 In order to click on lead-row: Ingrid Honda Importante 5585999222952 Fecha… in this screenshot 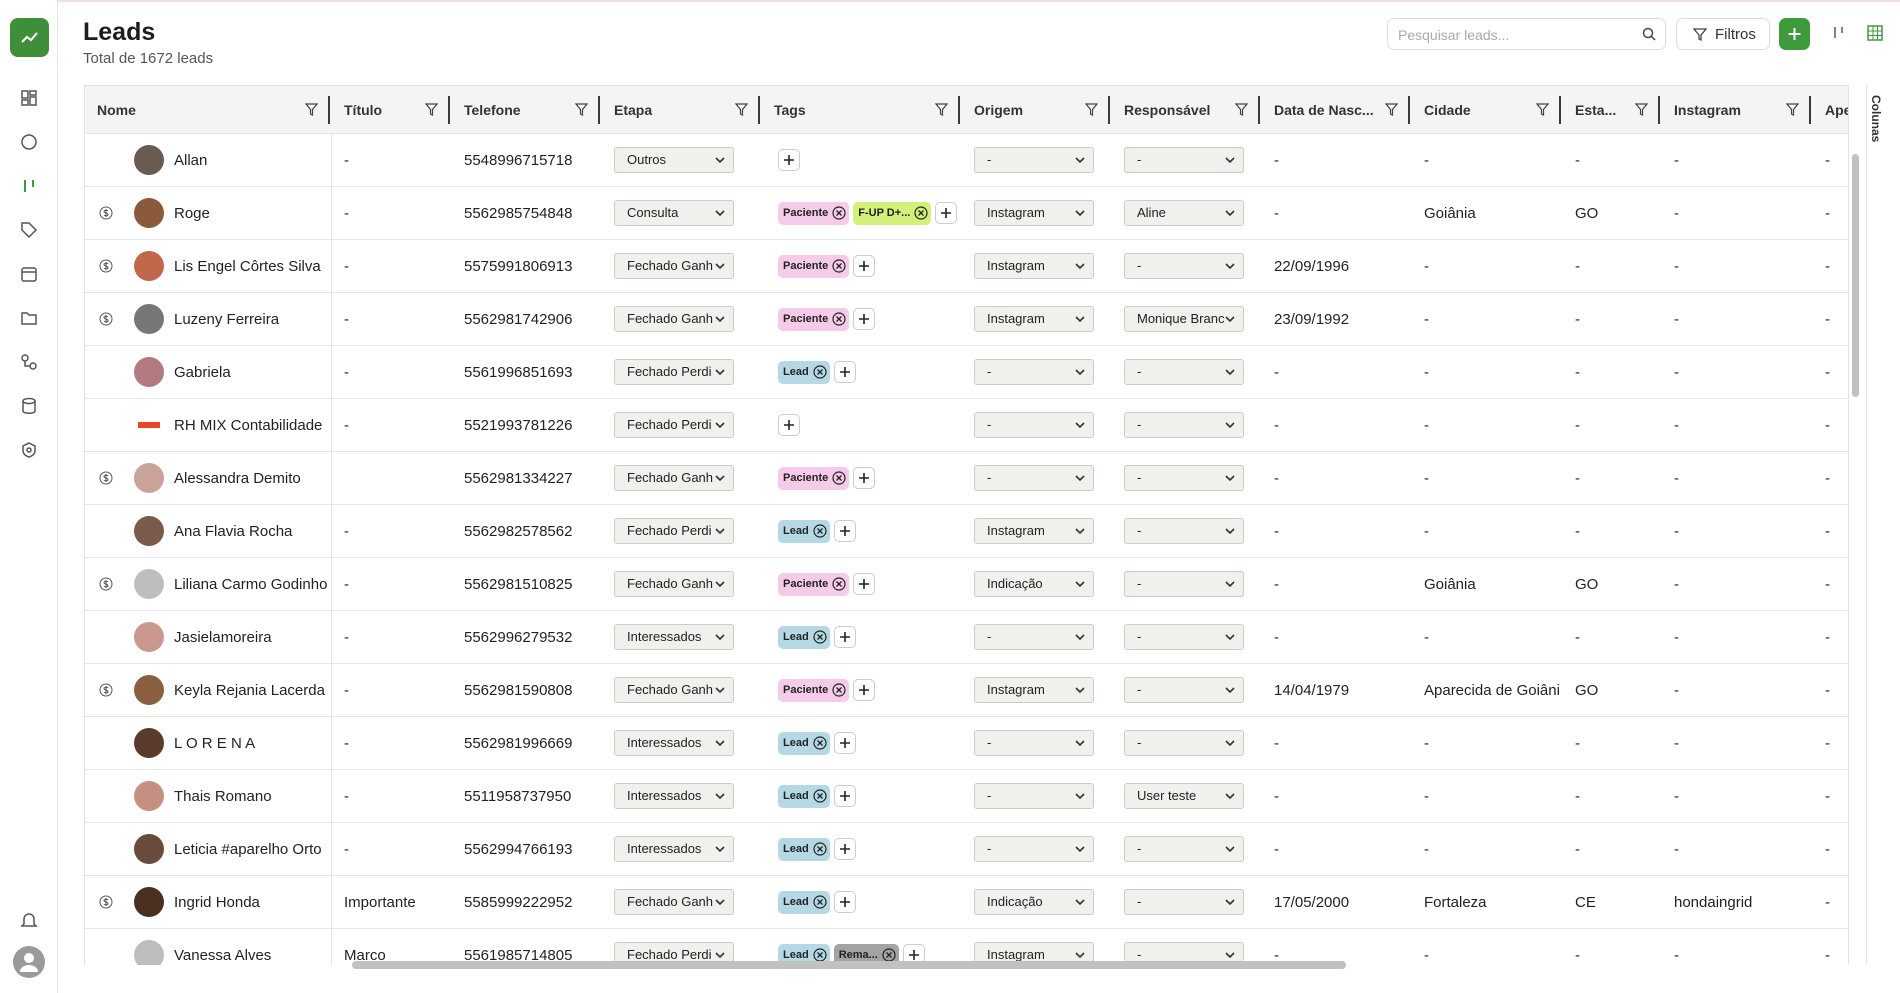, I will do `click(966, 902)`.